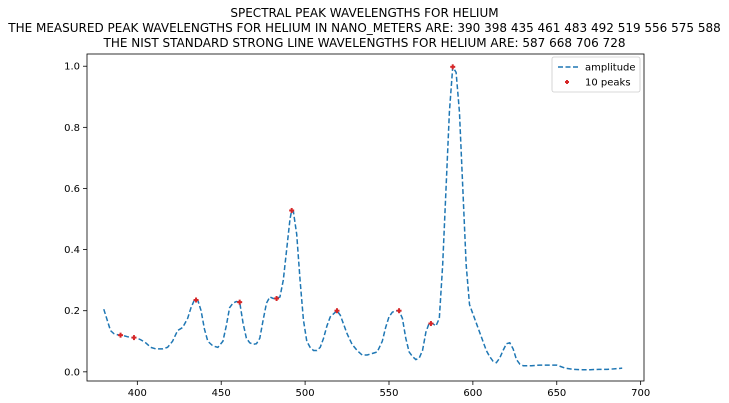 The image size is (729, 403). What do you see at coordinates (221, 393) in the screenshot?
I see `x-tick-label: 450` at bounding box center [221, 393].